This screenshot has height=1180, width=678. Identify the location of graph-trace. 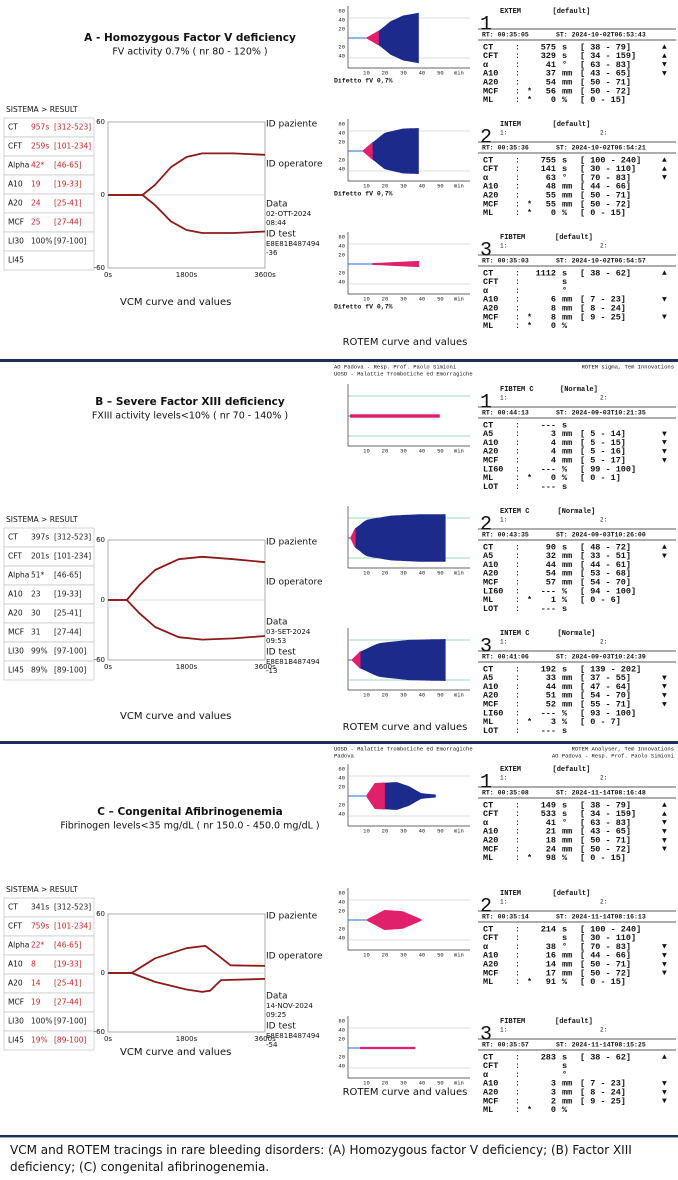
(392, 38).